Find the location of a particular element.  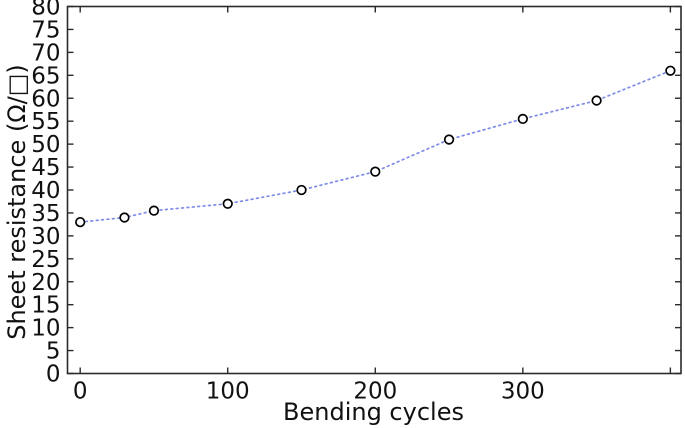

x-tick-label: 0 is located at coordinates (80, 392).